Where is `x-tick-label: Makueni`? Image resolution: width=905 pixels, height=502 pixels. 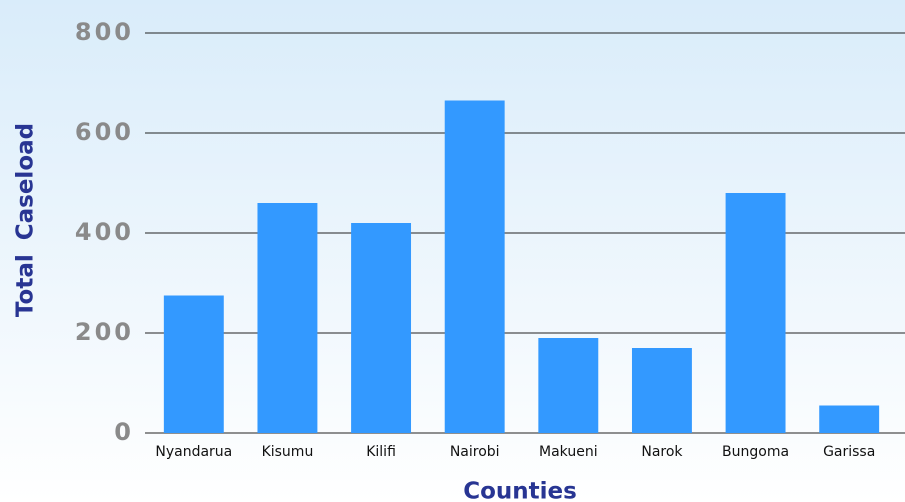 x-tick-label: Makueni is located at coordinates (568, 452).